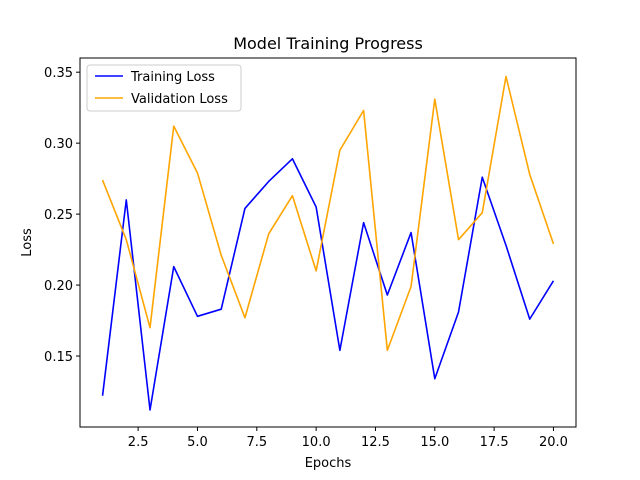  What do you see at coordinates (58, 73) in the screenshot?
I see `y-tick-label: 0.35` at bounding box center [58, 73].